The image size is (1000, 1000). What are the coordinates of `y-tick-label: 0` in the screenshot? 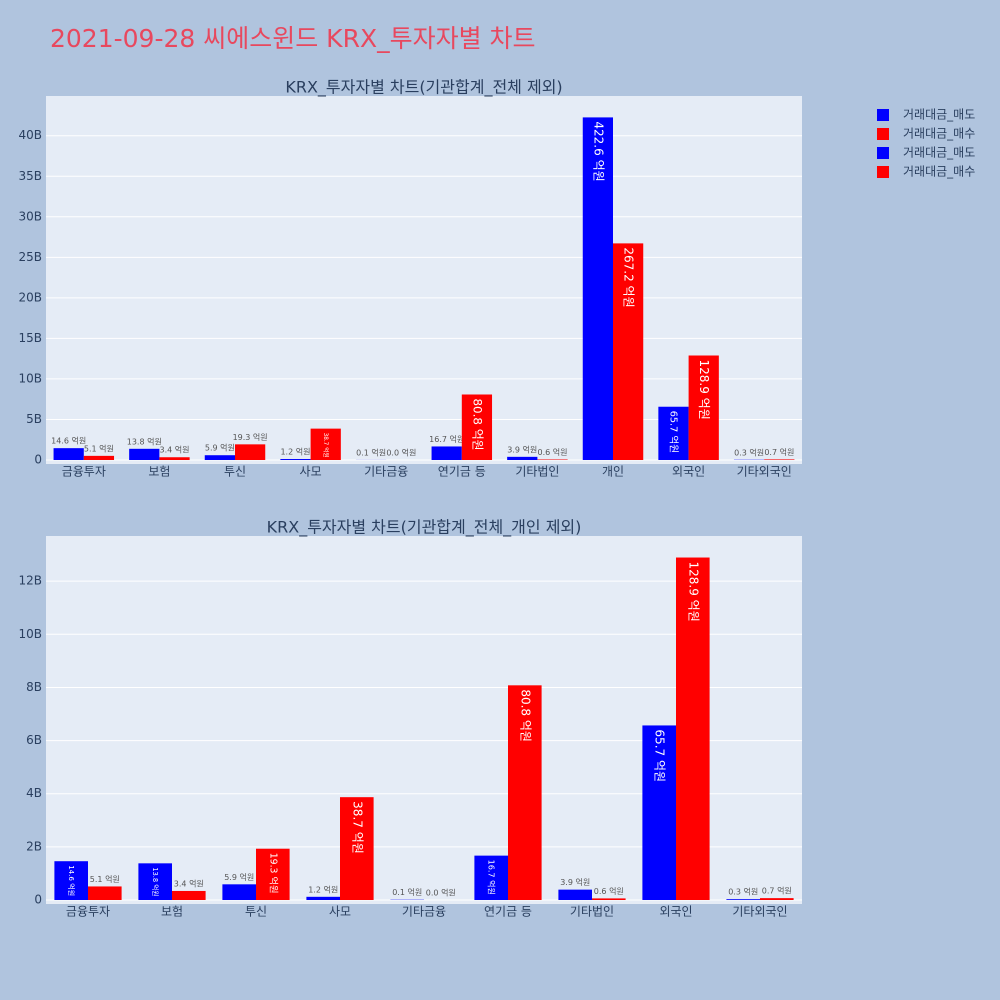 It's located at (38, 460).